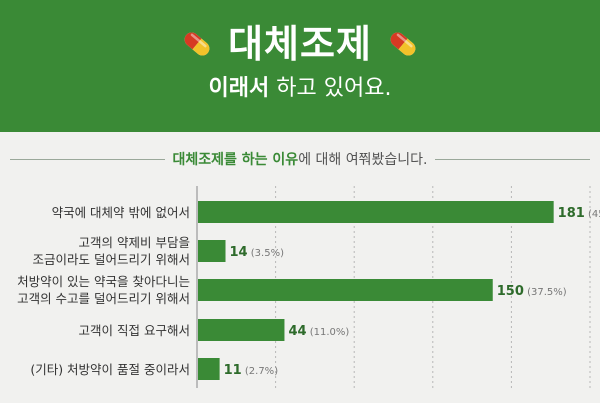 The width and height of the screenshot is (600, 403). I want to click on section-title-text: 대체조제를 하는 이유에 대해 여쭤봤습니다., so click(300, 159).